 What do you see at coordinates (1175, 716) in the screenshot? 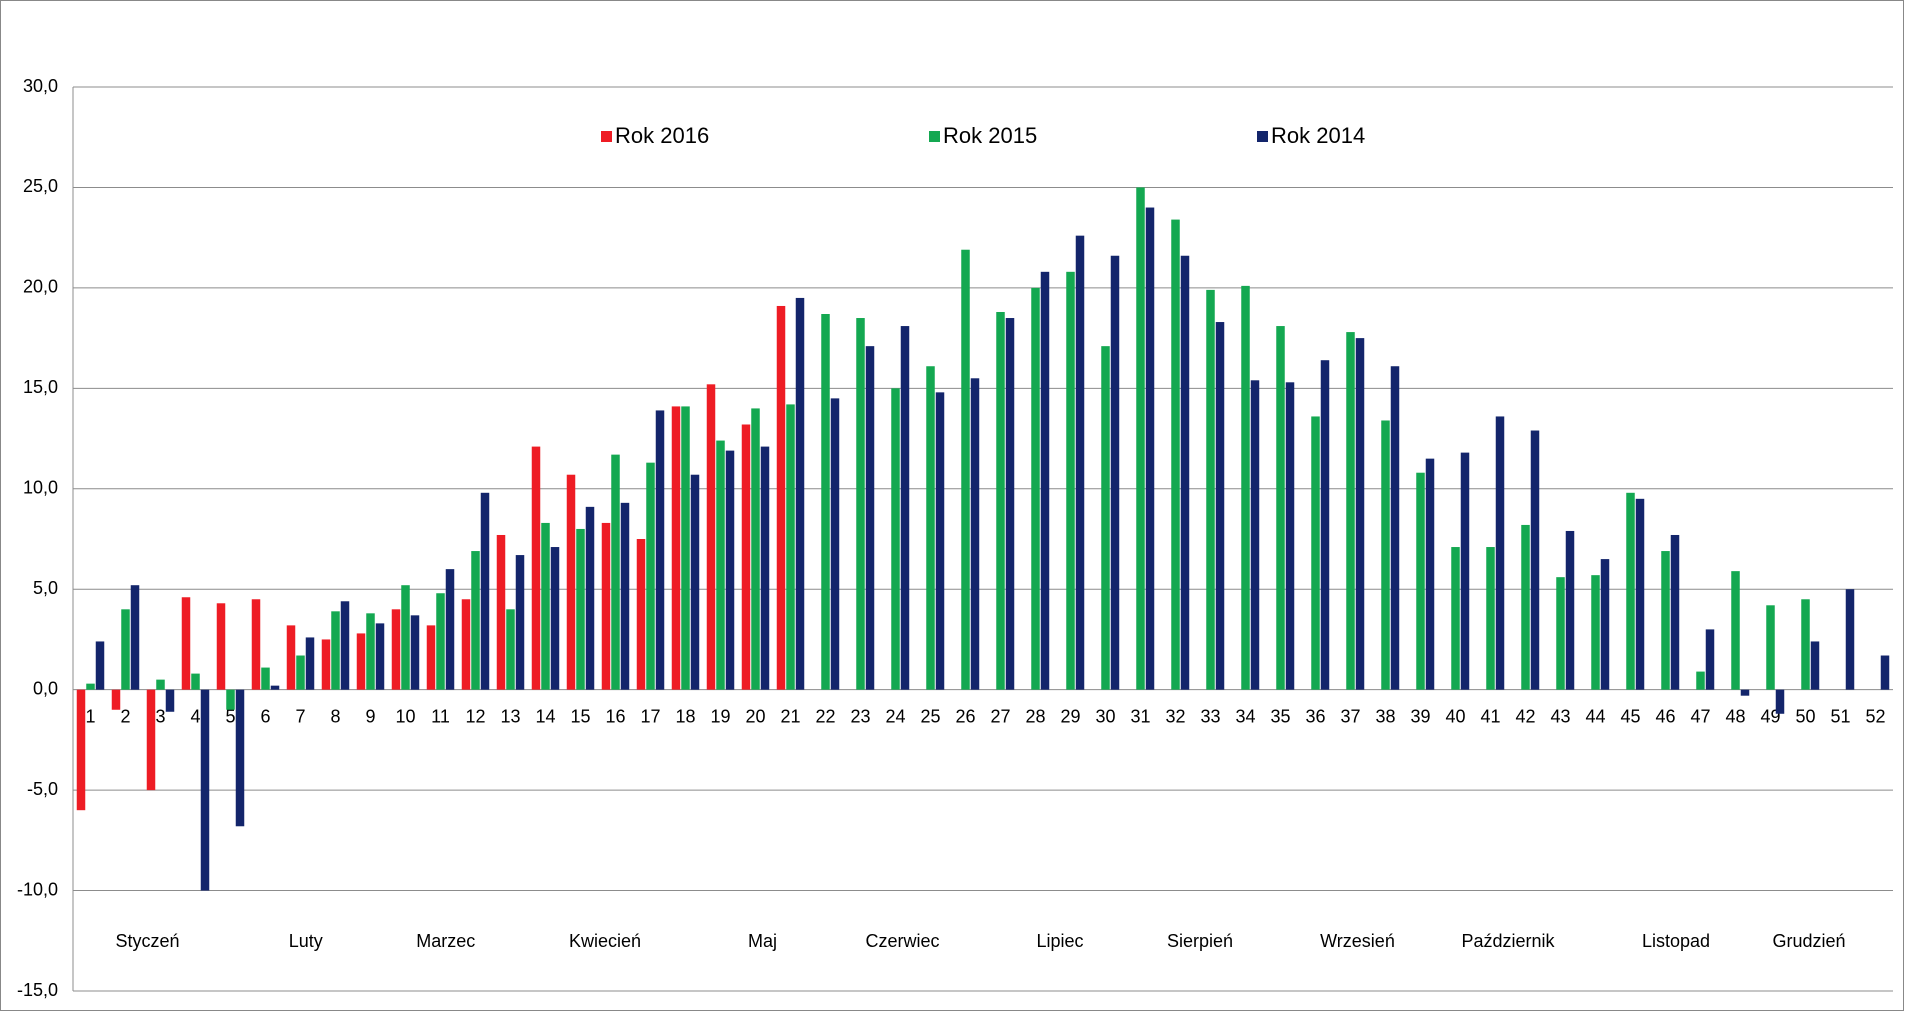
I see `x-tick-label: 32` at bounding box center [1175, 716].